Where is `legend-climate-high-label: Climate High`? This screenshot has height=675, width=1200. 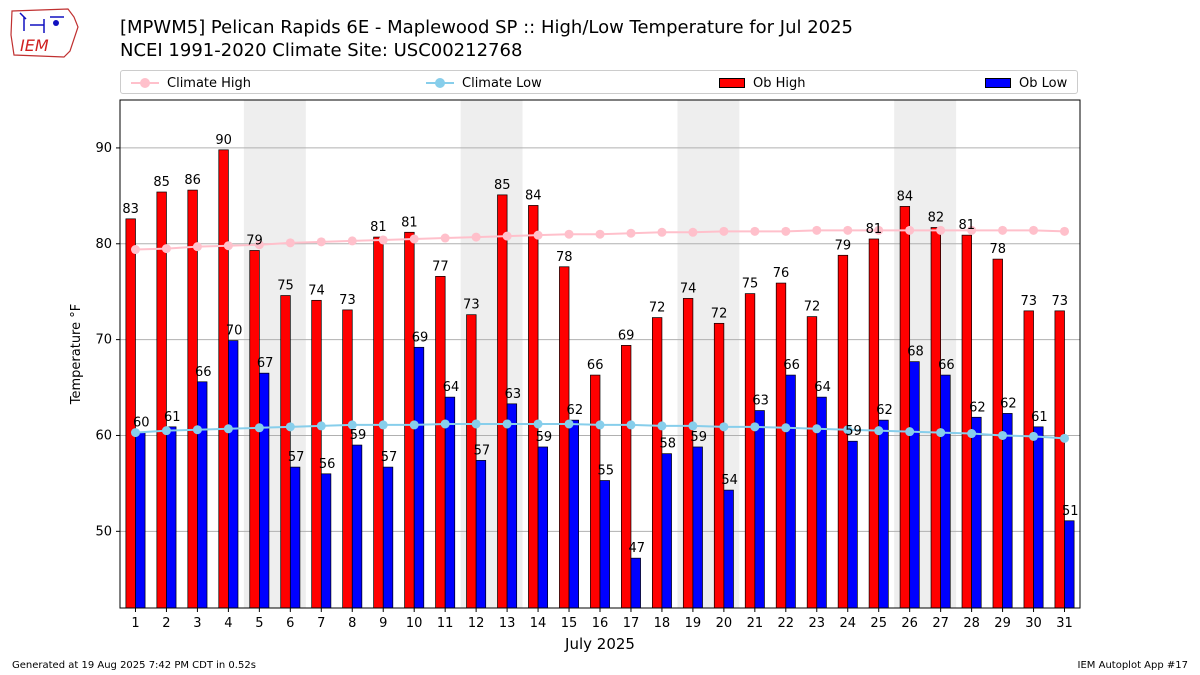 legend-climate-high-label: Climate High is located at coordinates (209, 83).